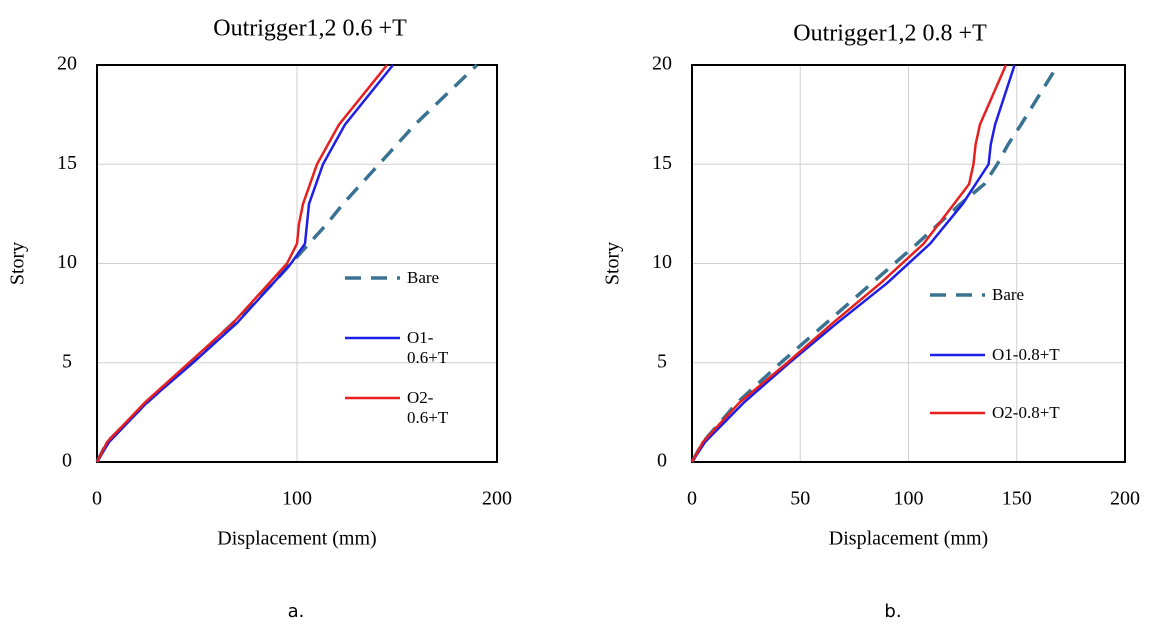  What do you see at coordinates (890, 34) in the screenshot?
I see `chart-title: Outrigger1,2 0.8 +T` at bounding box center [890, 34].